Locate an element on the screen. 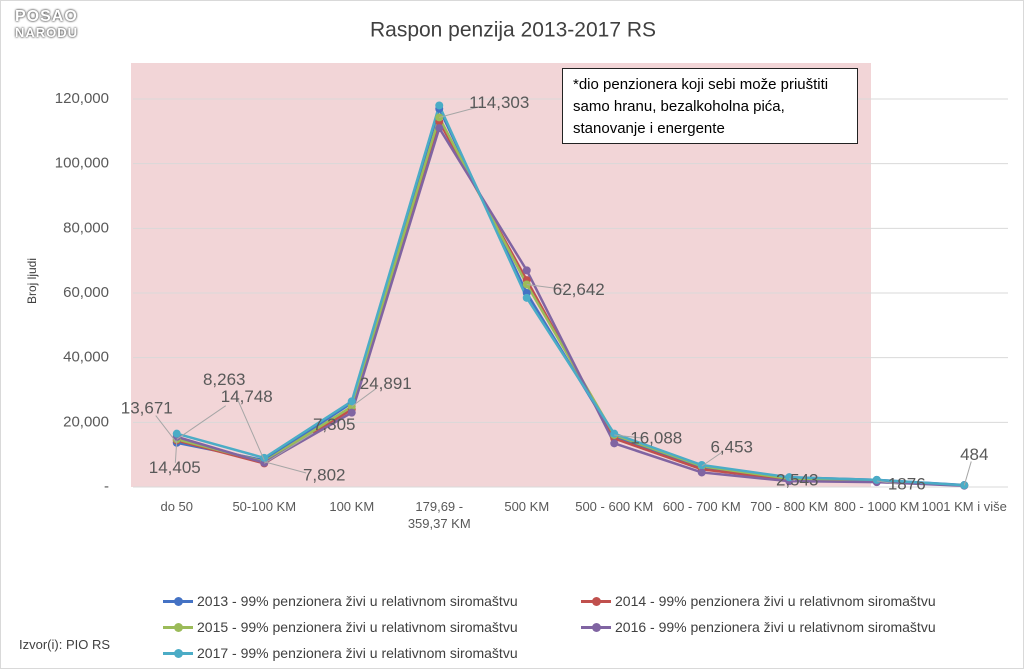  x-tick-label: 1001 KM i više is located at coordinates (964, 506).